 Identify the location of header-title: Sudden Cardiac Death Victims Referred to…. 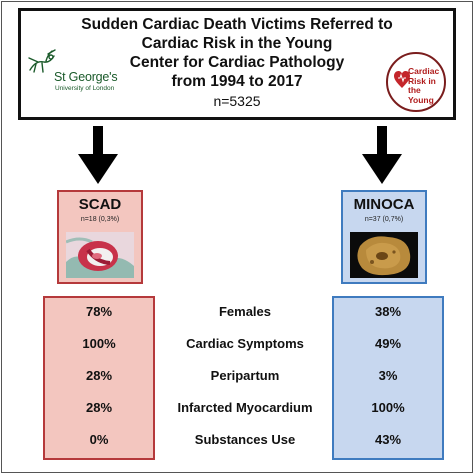
(237, 53).